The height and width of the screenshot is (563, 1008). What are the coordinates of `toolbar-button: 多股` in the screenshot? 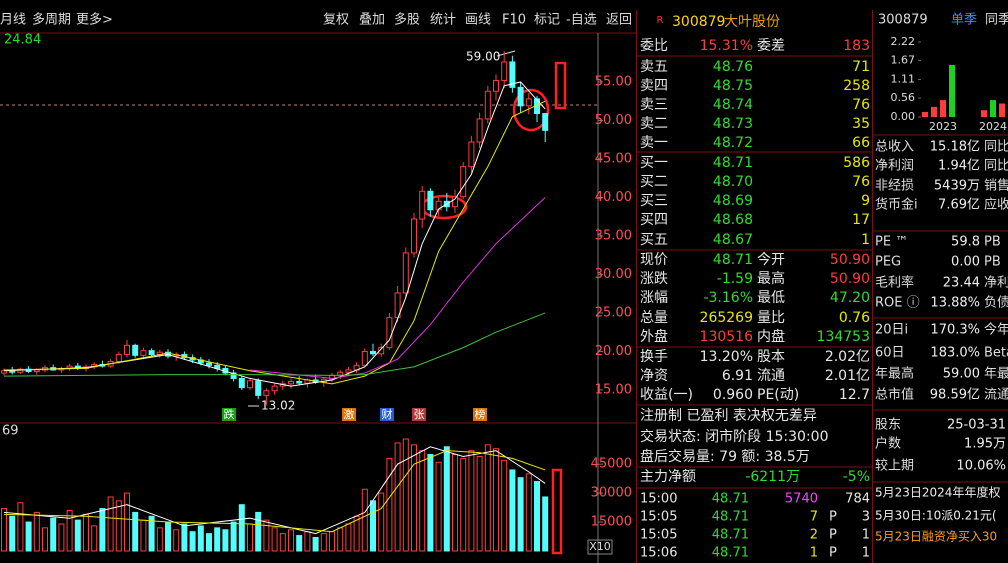 It's located at (407, 20).